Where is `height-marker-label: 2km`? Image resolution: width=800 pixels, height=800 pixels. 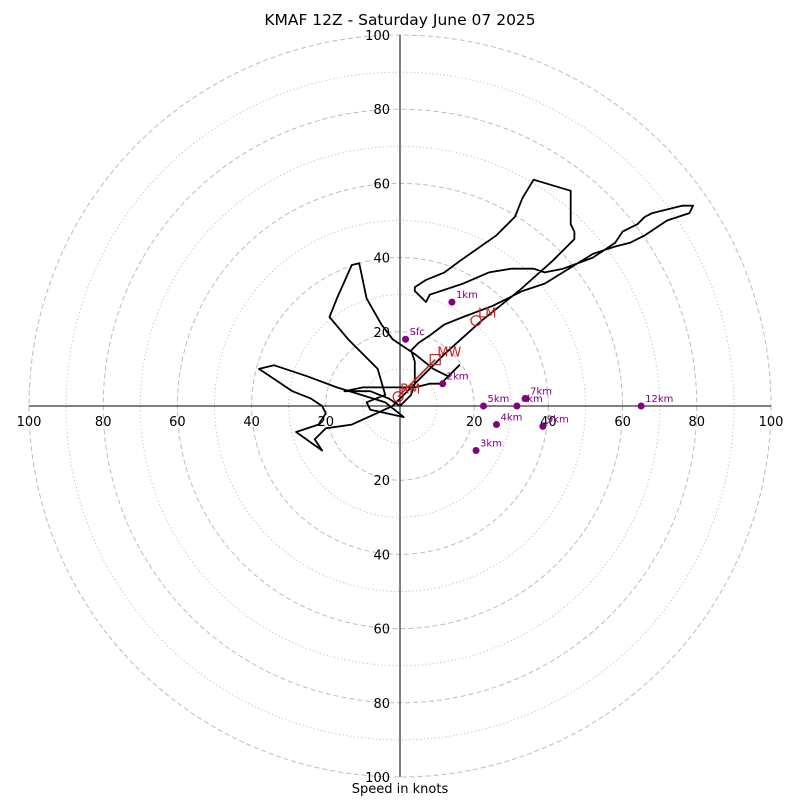
height-marker-label: 2km is located at coordinates (458, 377).